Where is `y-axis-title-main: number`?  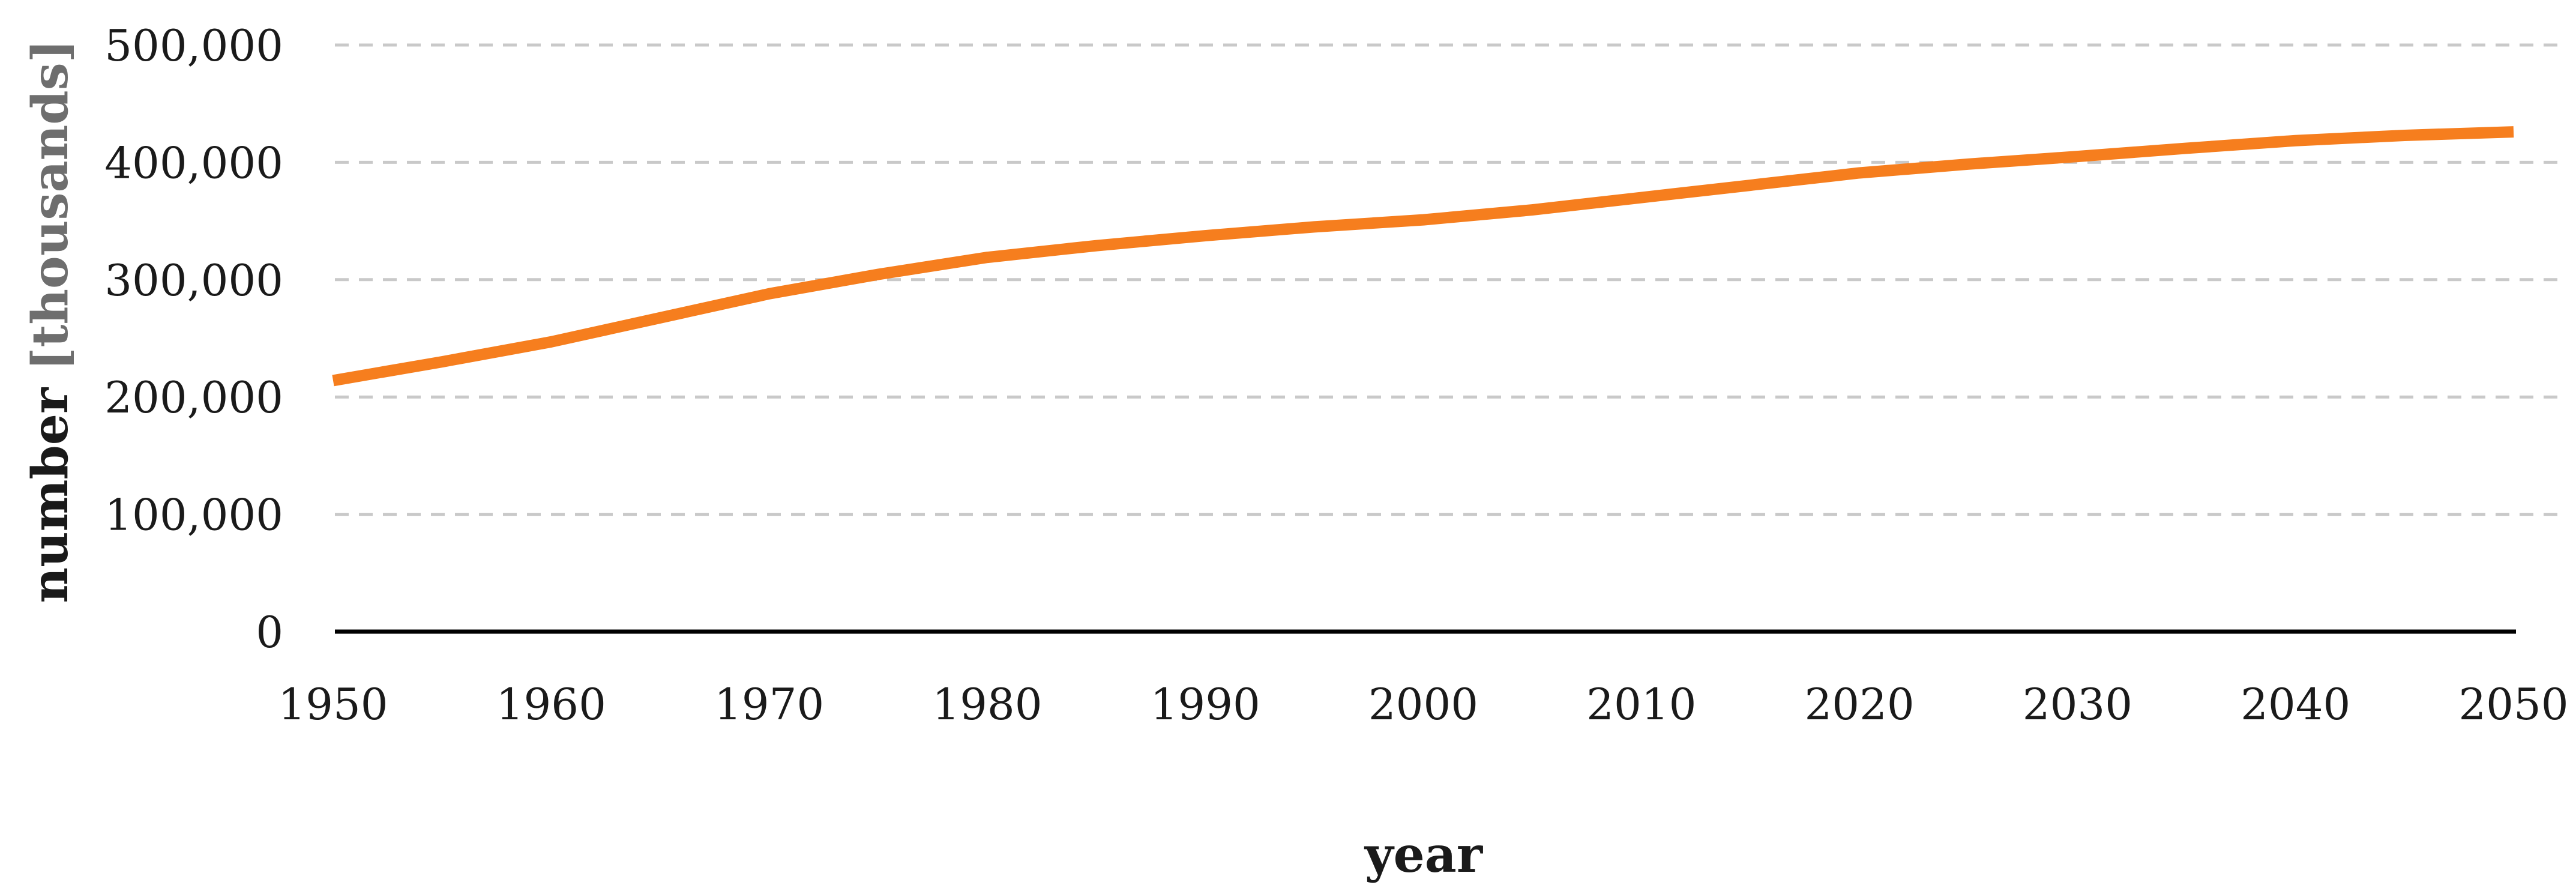 y-axis-title-main: number is located at coordinates (50, 495).